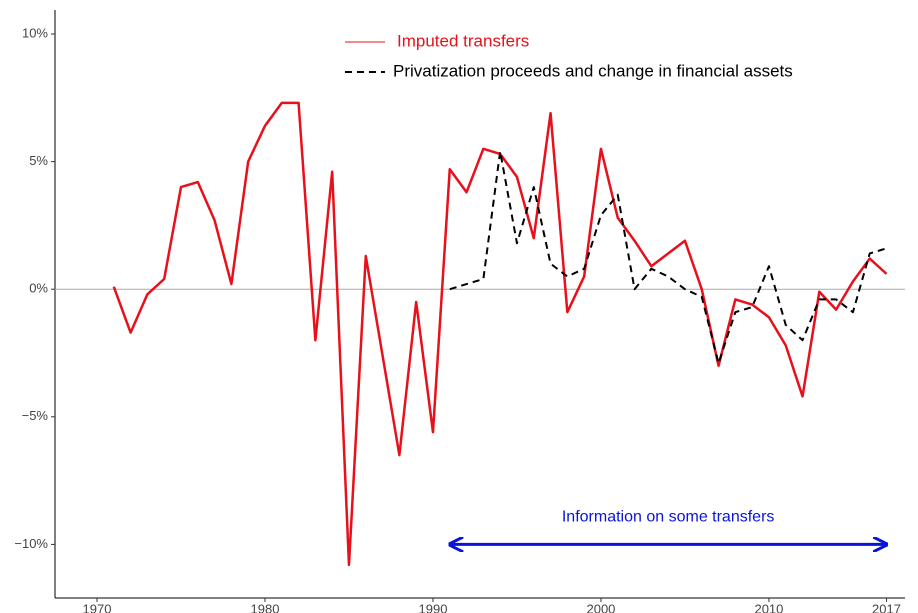 This screenshot has width=918, height=613. What do you see at coordinates (463, 40) in the screenshot?
I see `legend-label: Imputed transfers` at bounding box center [463, 40].